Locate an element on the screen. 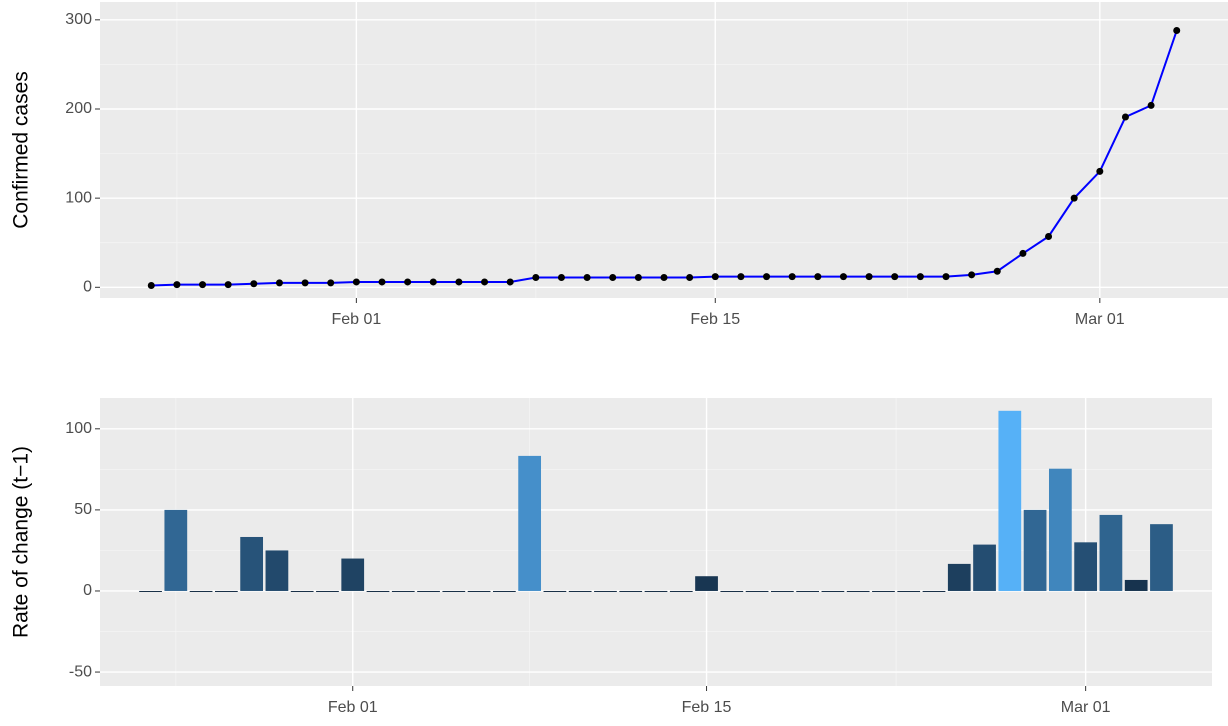  y-tick-label: -50 is located at coordinates (80, 671).